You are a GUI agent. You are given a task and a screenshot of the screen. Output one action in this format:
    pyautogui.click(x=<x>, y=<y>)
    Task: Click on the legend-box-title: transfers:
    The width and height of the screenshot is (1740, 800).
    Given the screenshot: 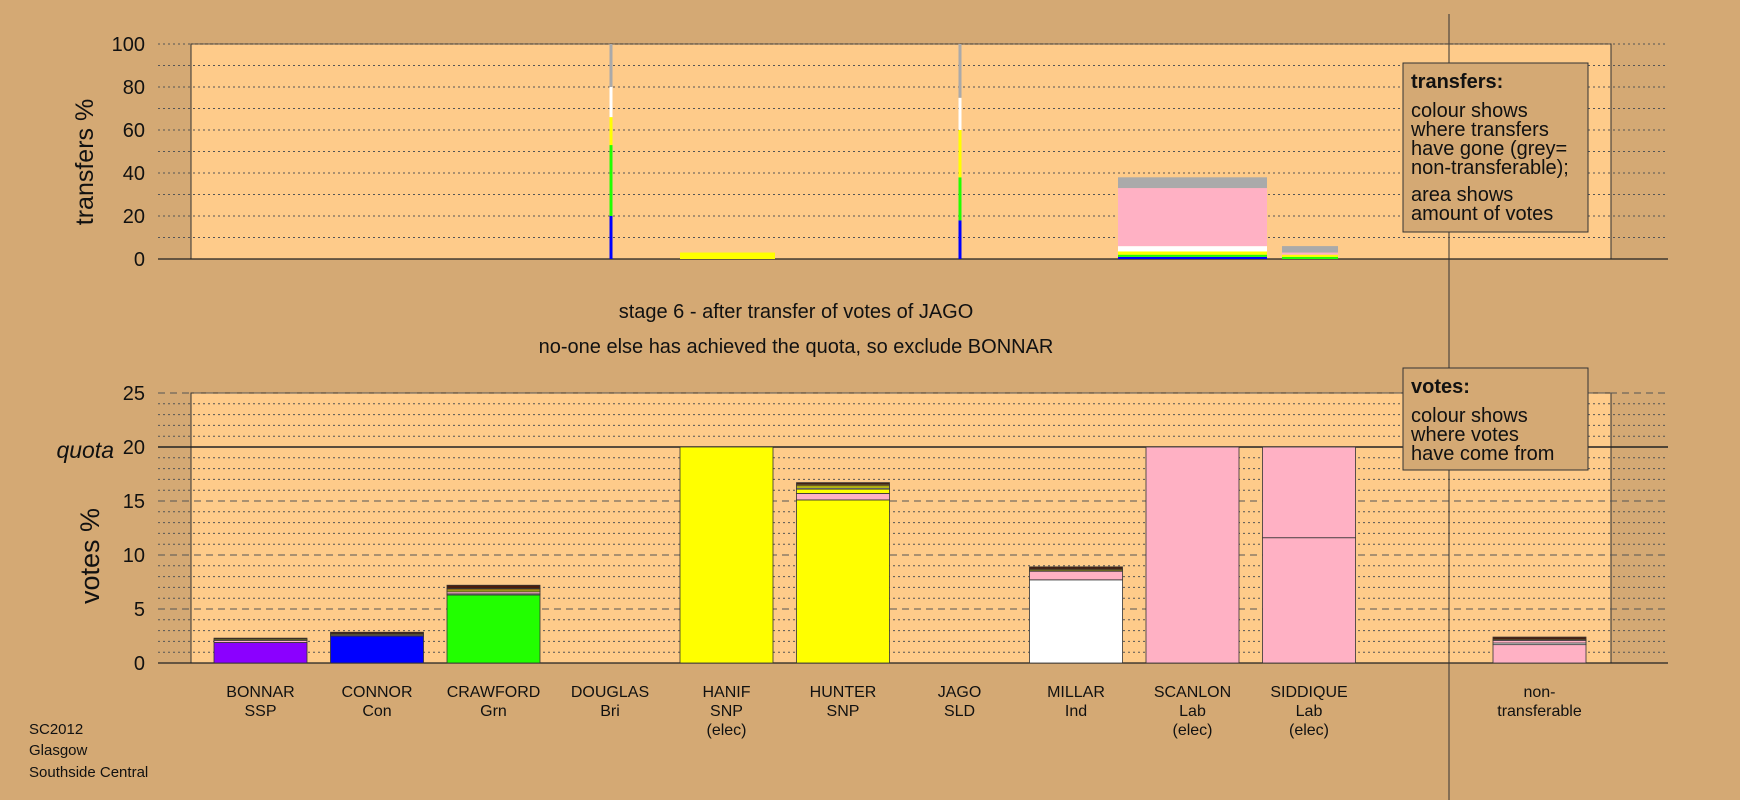 What is the action you would take?
    pyautogui.click(x=1457, y=82)
    